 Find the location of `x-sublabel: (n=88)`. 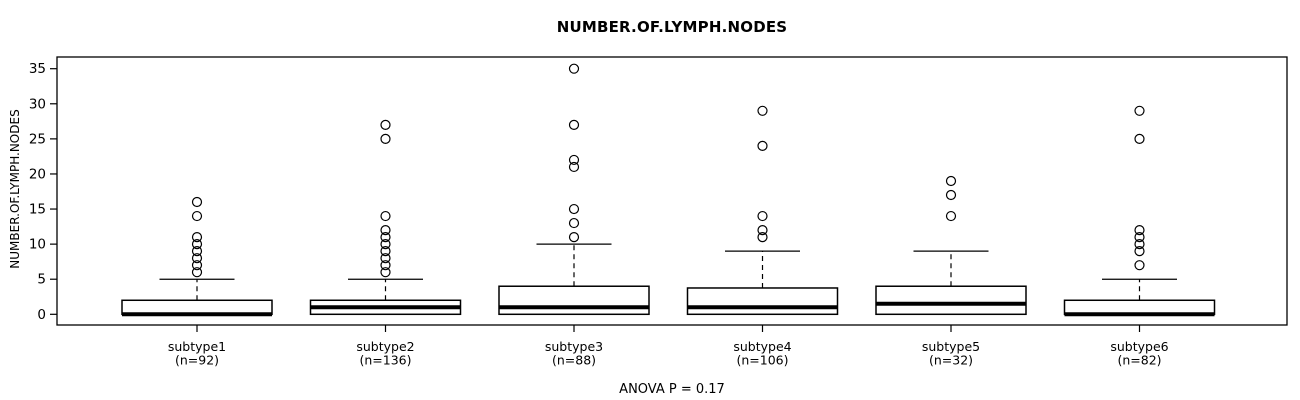

x-sublabel: (n=88) is located at coordinates (574, 360).